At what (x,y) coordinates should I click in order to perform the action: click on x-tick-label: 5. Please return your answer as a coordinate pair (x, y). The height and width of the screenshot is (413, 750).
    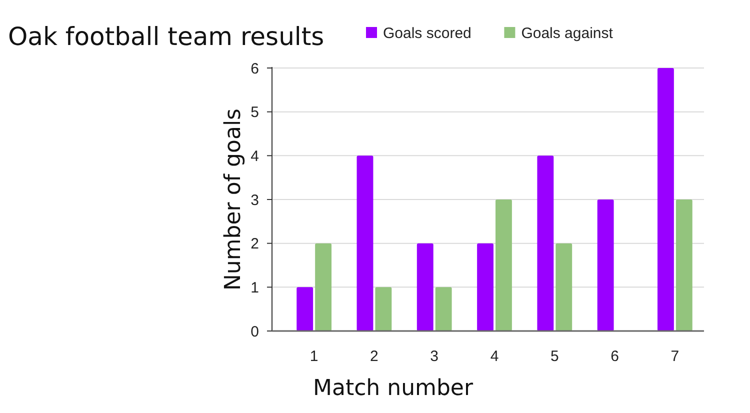
    Looking at the image, I should click on (554, 356).